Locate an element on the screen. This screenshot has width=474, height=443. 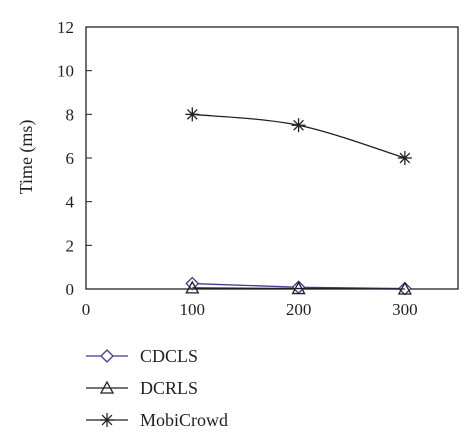
legend-item-dcrls: DCRLS is located at coordinates (142, 388).